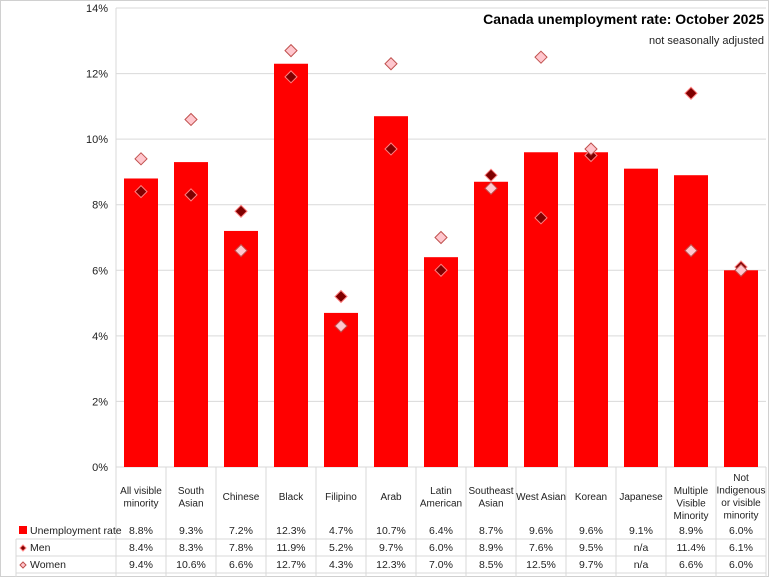 This screenshot has height=577, width=769. I want to click on category-label: West Asian, so click(541, 497).